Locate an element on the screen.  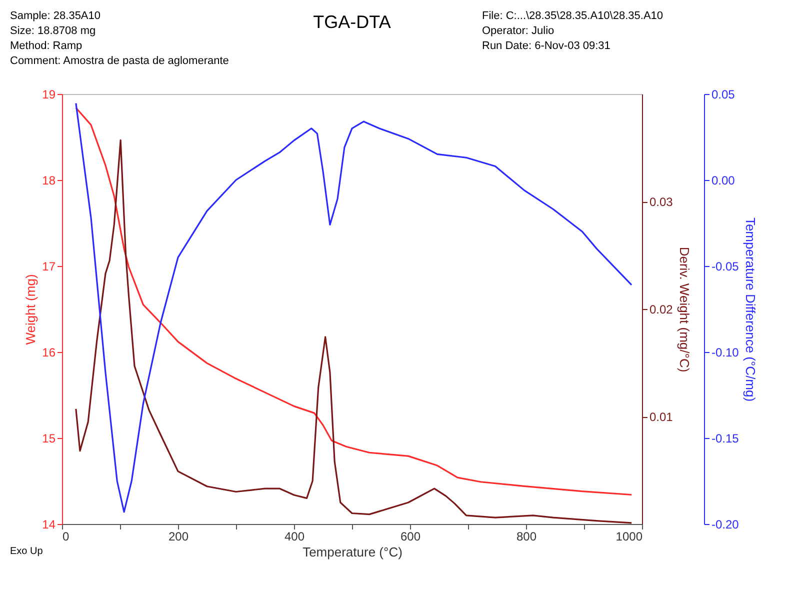
y3-axis-title: Temperature Difference (°C/mg) is located at coordinates (750, 309).